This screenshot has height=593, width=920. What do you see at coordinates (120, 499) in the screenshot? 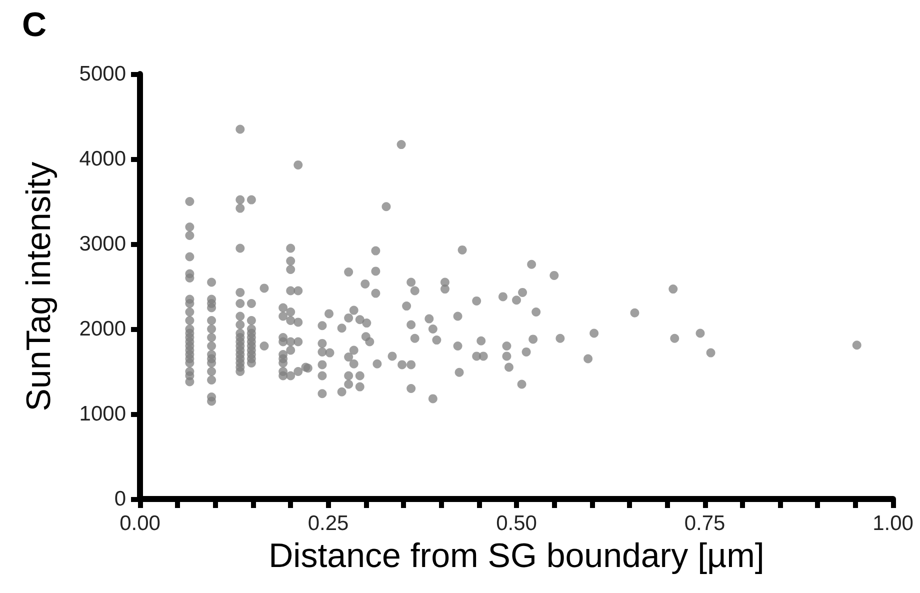
I see `y-tick-label: 0` at bounding box center [120, 499].